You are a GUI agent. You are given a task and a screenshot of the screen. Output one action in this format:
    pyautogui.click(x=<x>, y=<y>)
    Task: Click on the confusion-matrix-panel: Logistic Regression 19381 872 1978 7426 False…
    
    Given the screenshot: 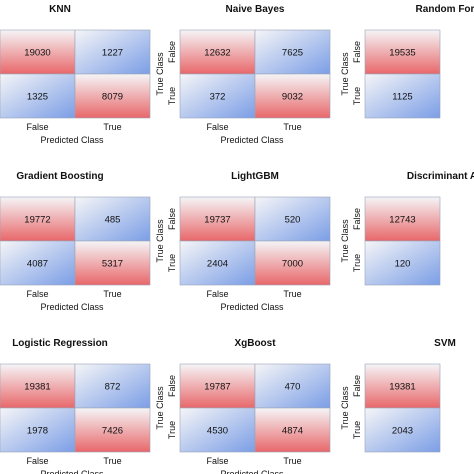 What is the action you would take?
    pyautogui.click(x=75, y=406)
    